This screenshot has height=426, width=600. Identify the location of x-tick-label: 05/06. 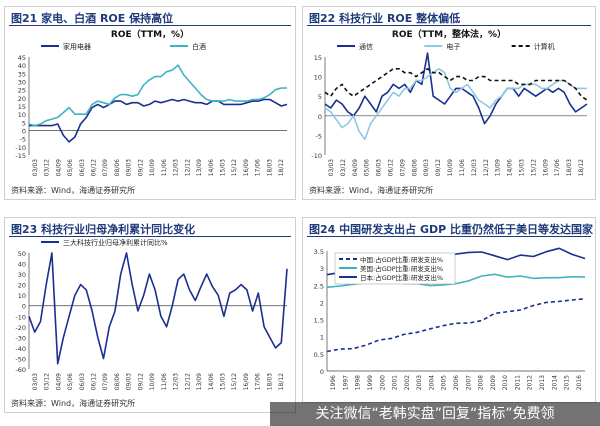
(70, 167).